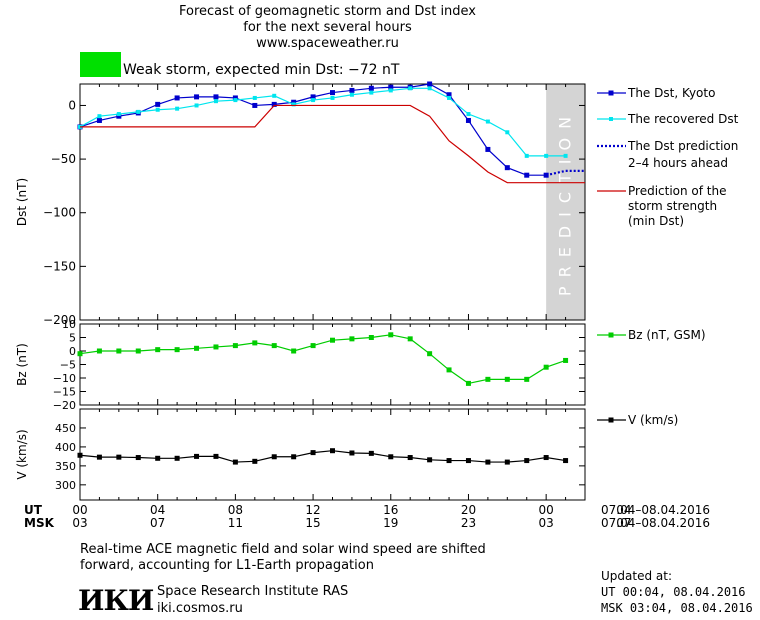  Describe the element at coordinates (667, 335) in the screenshot. I see `legend-bz-label: Bz (nT, GSM)` at that location.